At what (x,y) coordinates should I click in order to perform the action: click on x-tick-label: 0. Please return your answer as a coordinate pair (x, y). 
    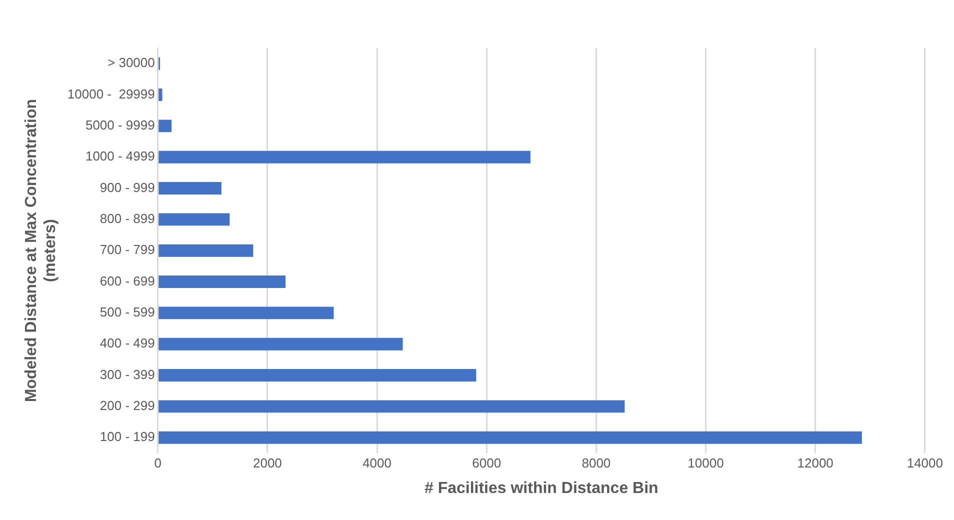
    Looking at the image, I should click on (158, 463).